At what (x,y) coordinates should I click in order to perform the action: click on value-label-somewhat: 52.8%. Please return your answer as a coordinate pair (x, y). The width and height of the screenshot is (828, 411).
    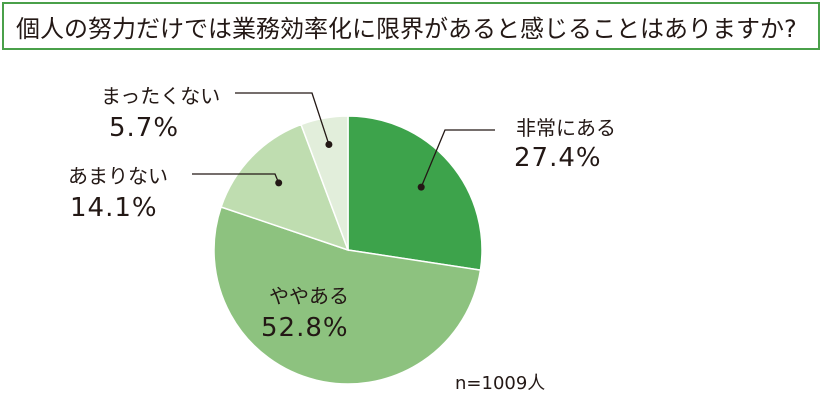
    Looking at the image, I should click on (305, 328).